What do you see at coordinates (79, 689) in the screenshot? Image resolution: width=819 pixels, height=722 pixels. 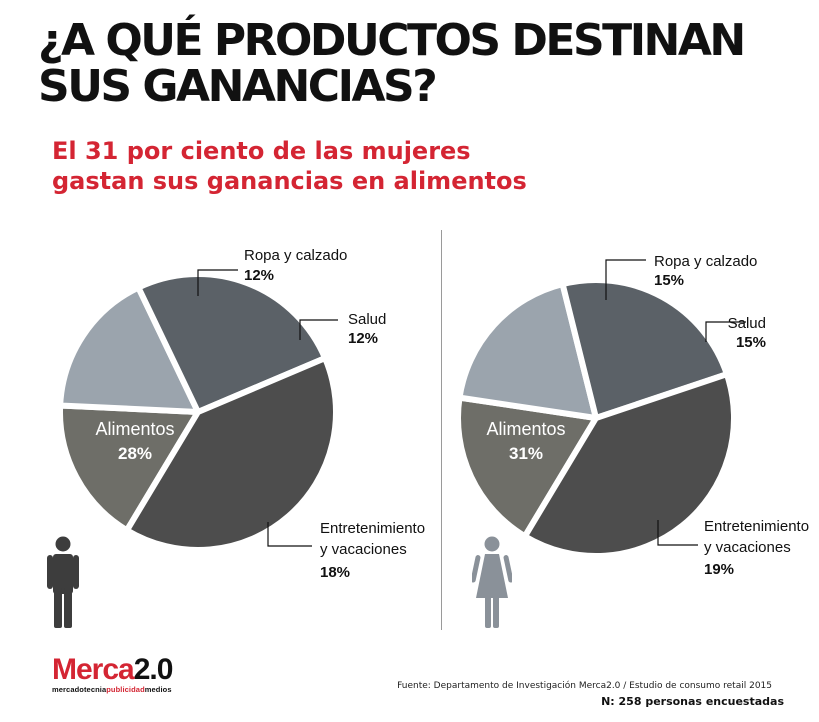 I see `logo-tagline-a: mercadotecnia` at bounding box center [79, 689].